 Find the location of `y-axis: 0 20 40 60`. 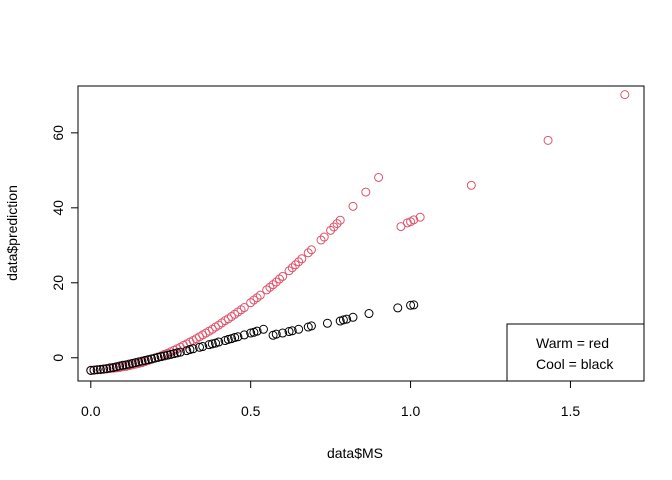

y-axis: 0 20 40 60 is located at coordinates (64, 243).